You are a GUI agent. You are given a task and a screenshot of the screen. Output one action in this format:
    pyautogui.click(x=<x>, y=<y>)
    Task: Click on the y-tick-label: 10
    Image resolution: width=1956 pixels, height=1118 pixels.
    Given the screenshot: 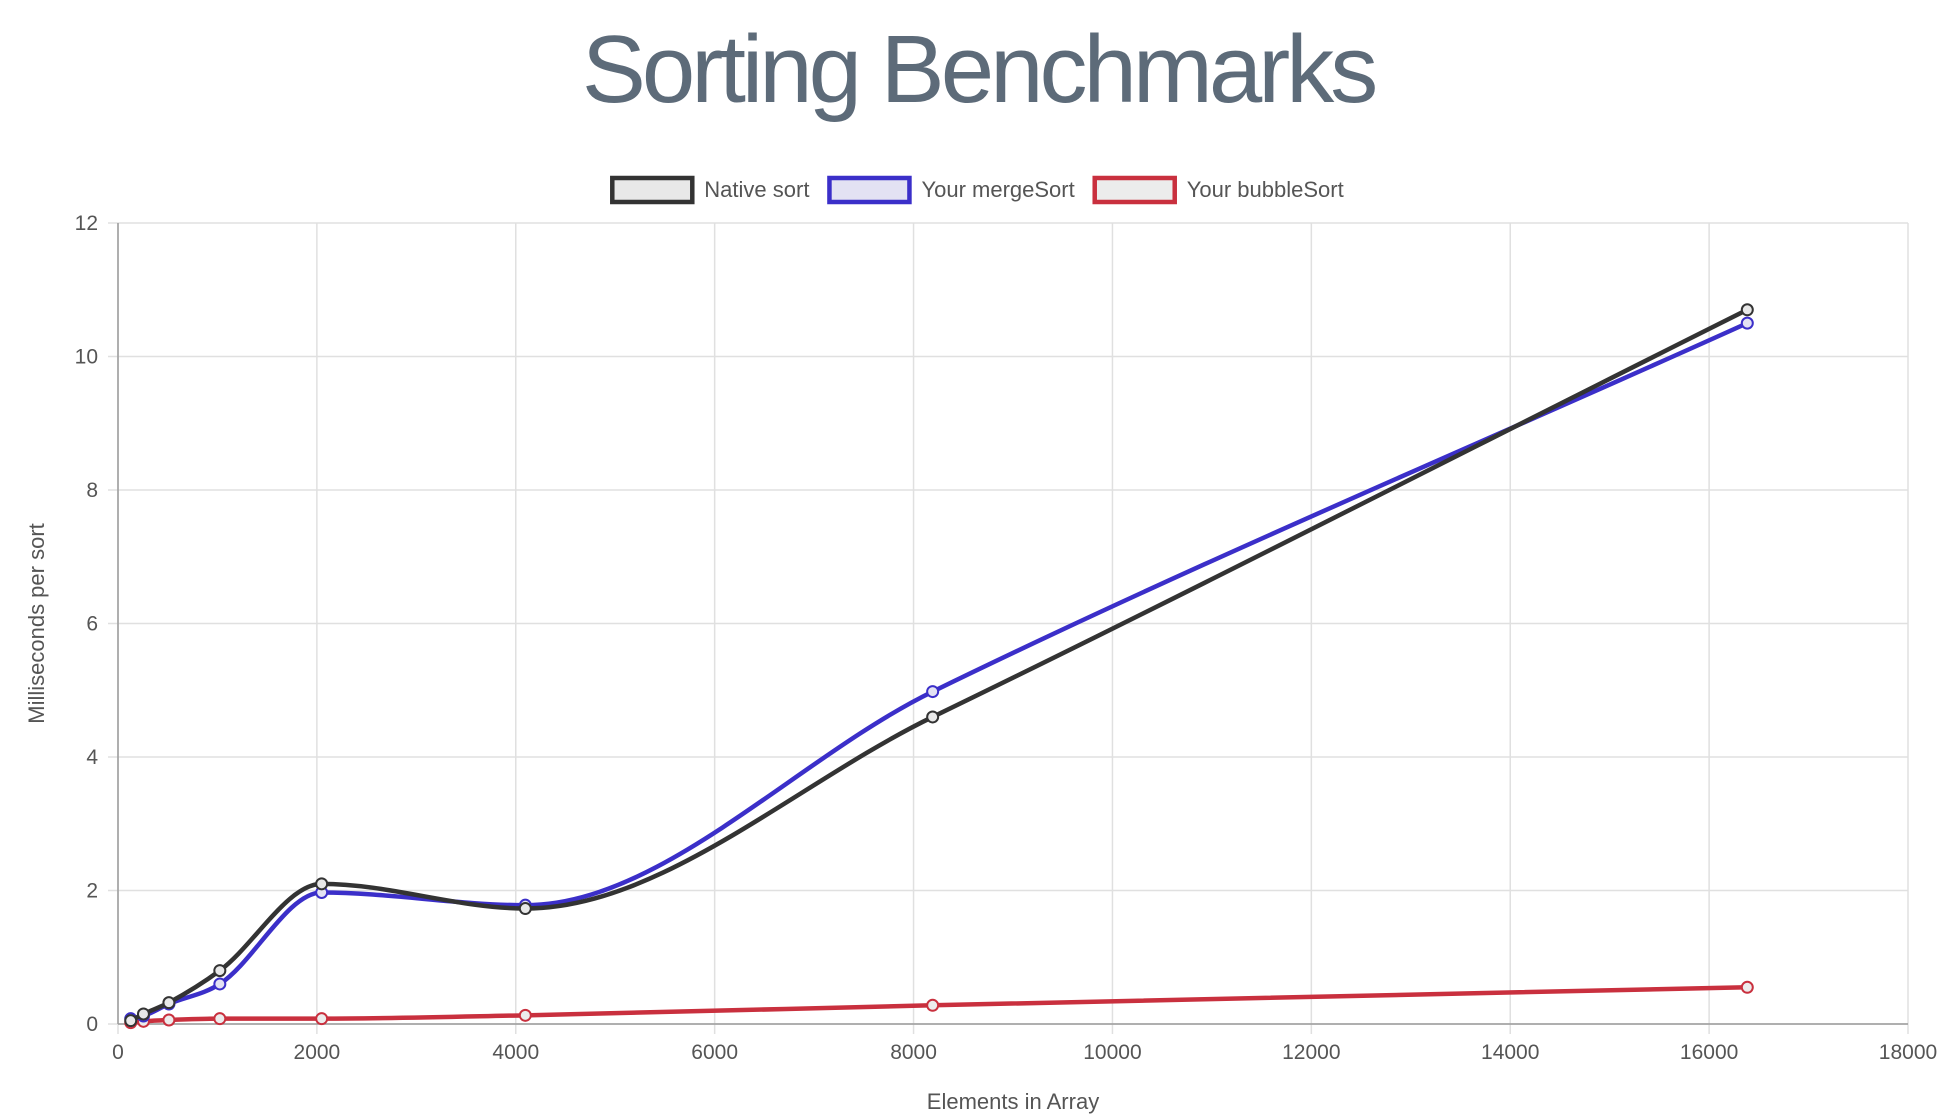 What is the action you would take?
    pyautogui.click(x=86, y=357)
    